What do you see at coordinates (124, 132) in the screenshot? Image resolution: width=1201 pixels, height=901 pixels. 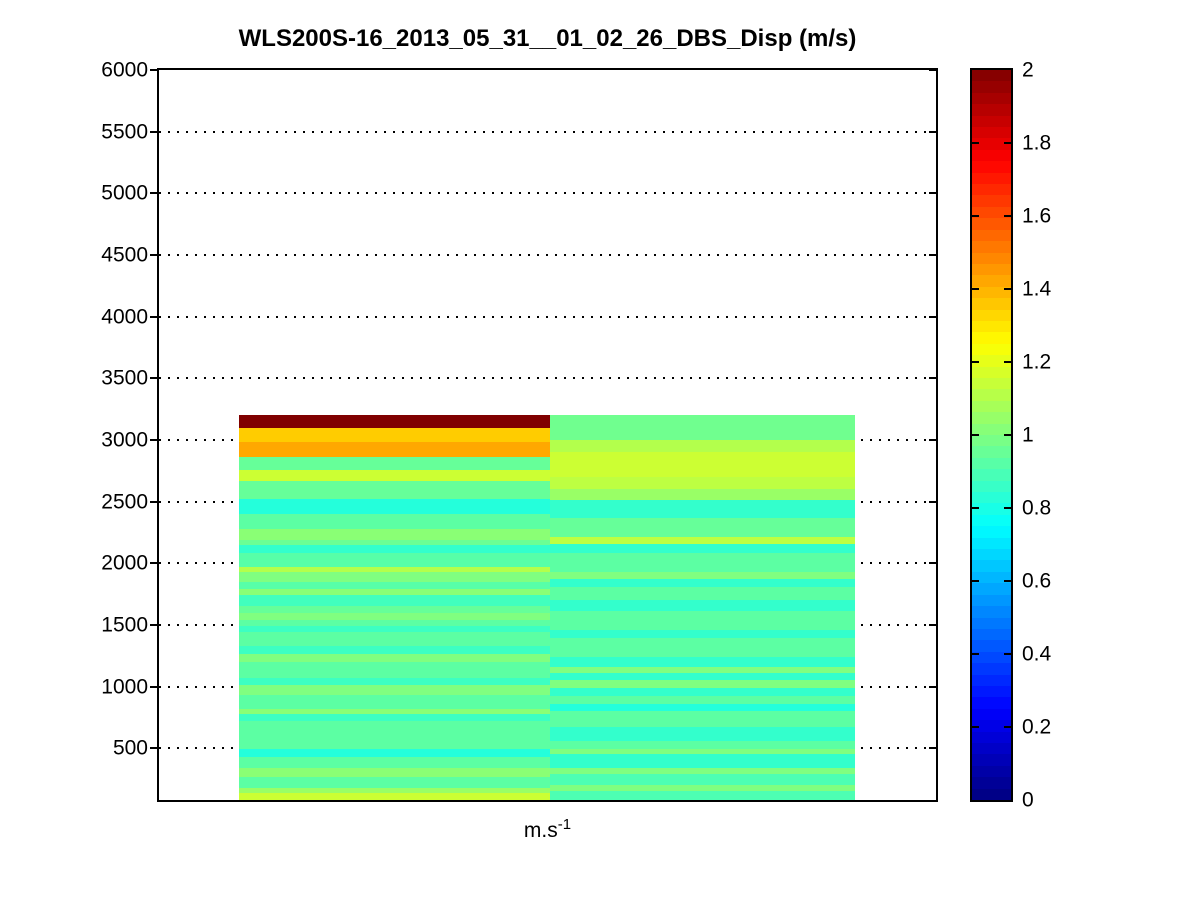 I see `y-tick-label: 5500` at bounding box center [124, 132].